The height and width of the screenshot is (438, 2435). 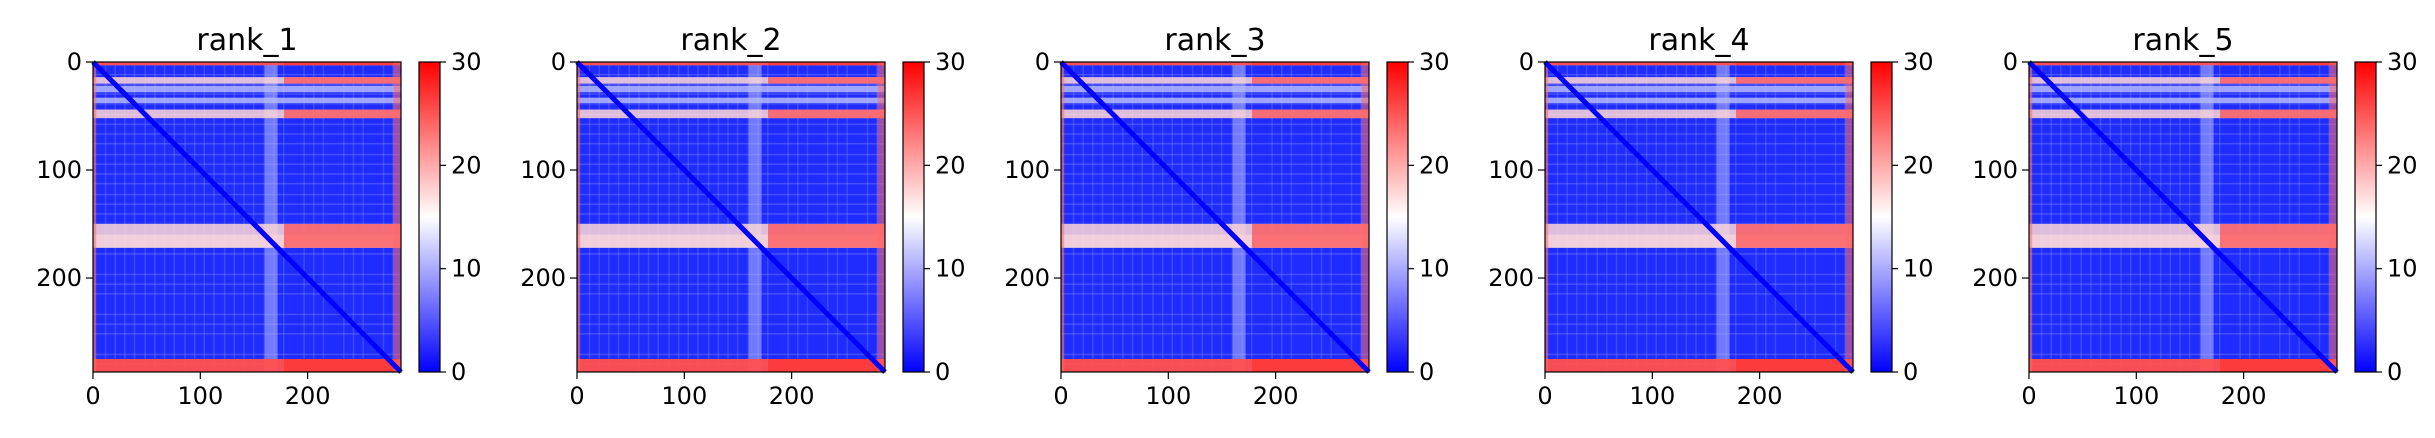 I want to click on panel-title: rank_5, so click(x=2182, y=40).